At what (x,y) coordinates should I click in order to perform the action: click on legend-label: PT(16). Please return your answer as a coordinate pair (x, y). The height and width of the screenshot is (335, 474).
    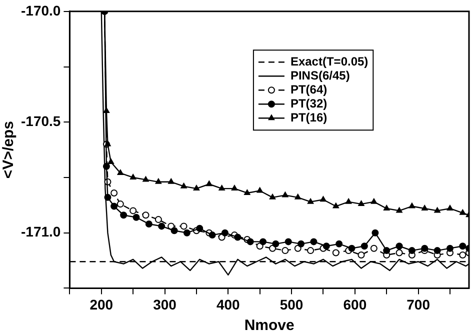
    Looking at the image, I should click on (309, 117).